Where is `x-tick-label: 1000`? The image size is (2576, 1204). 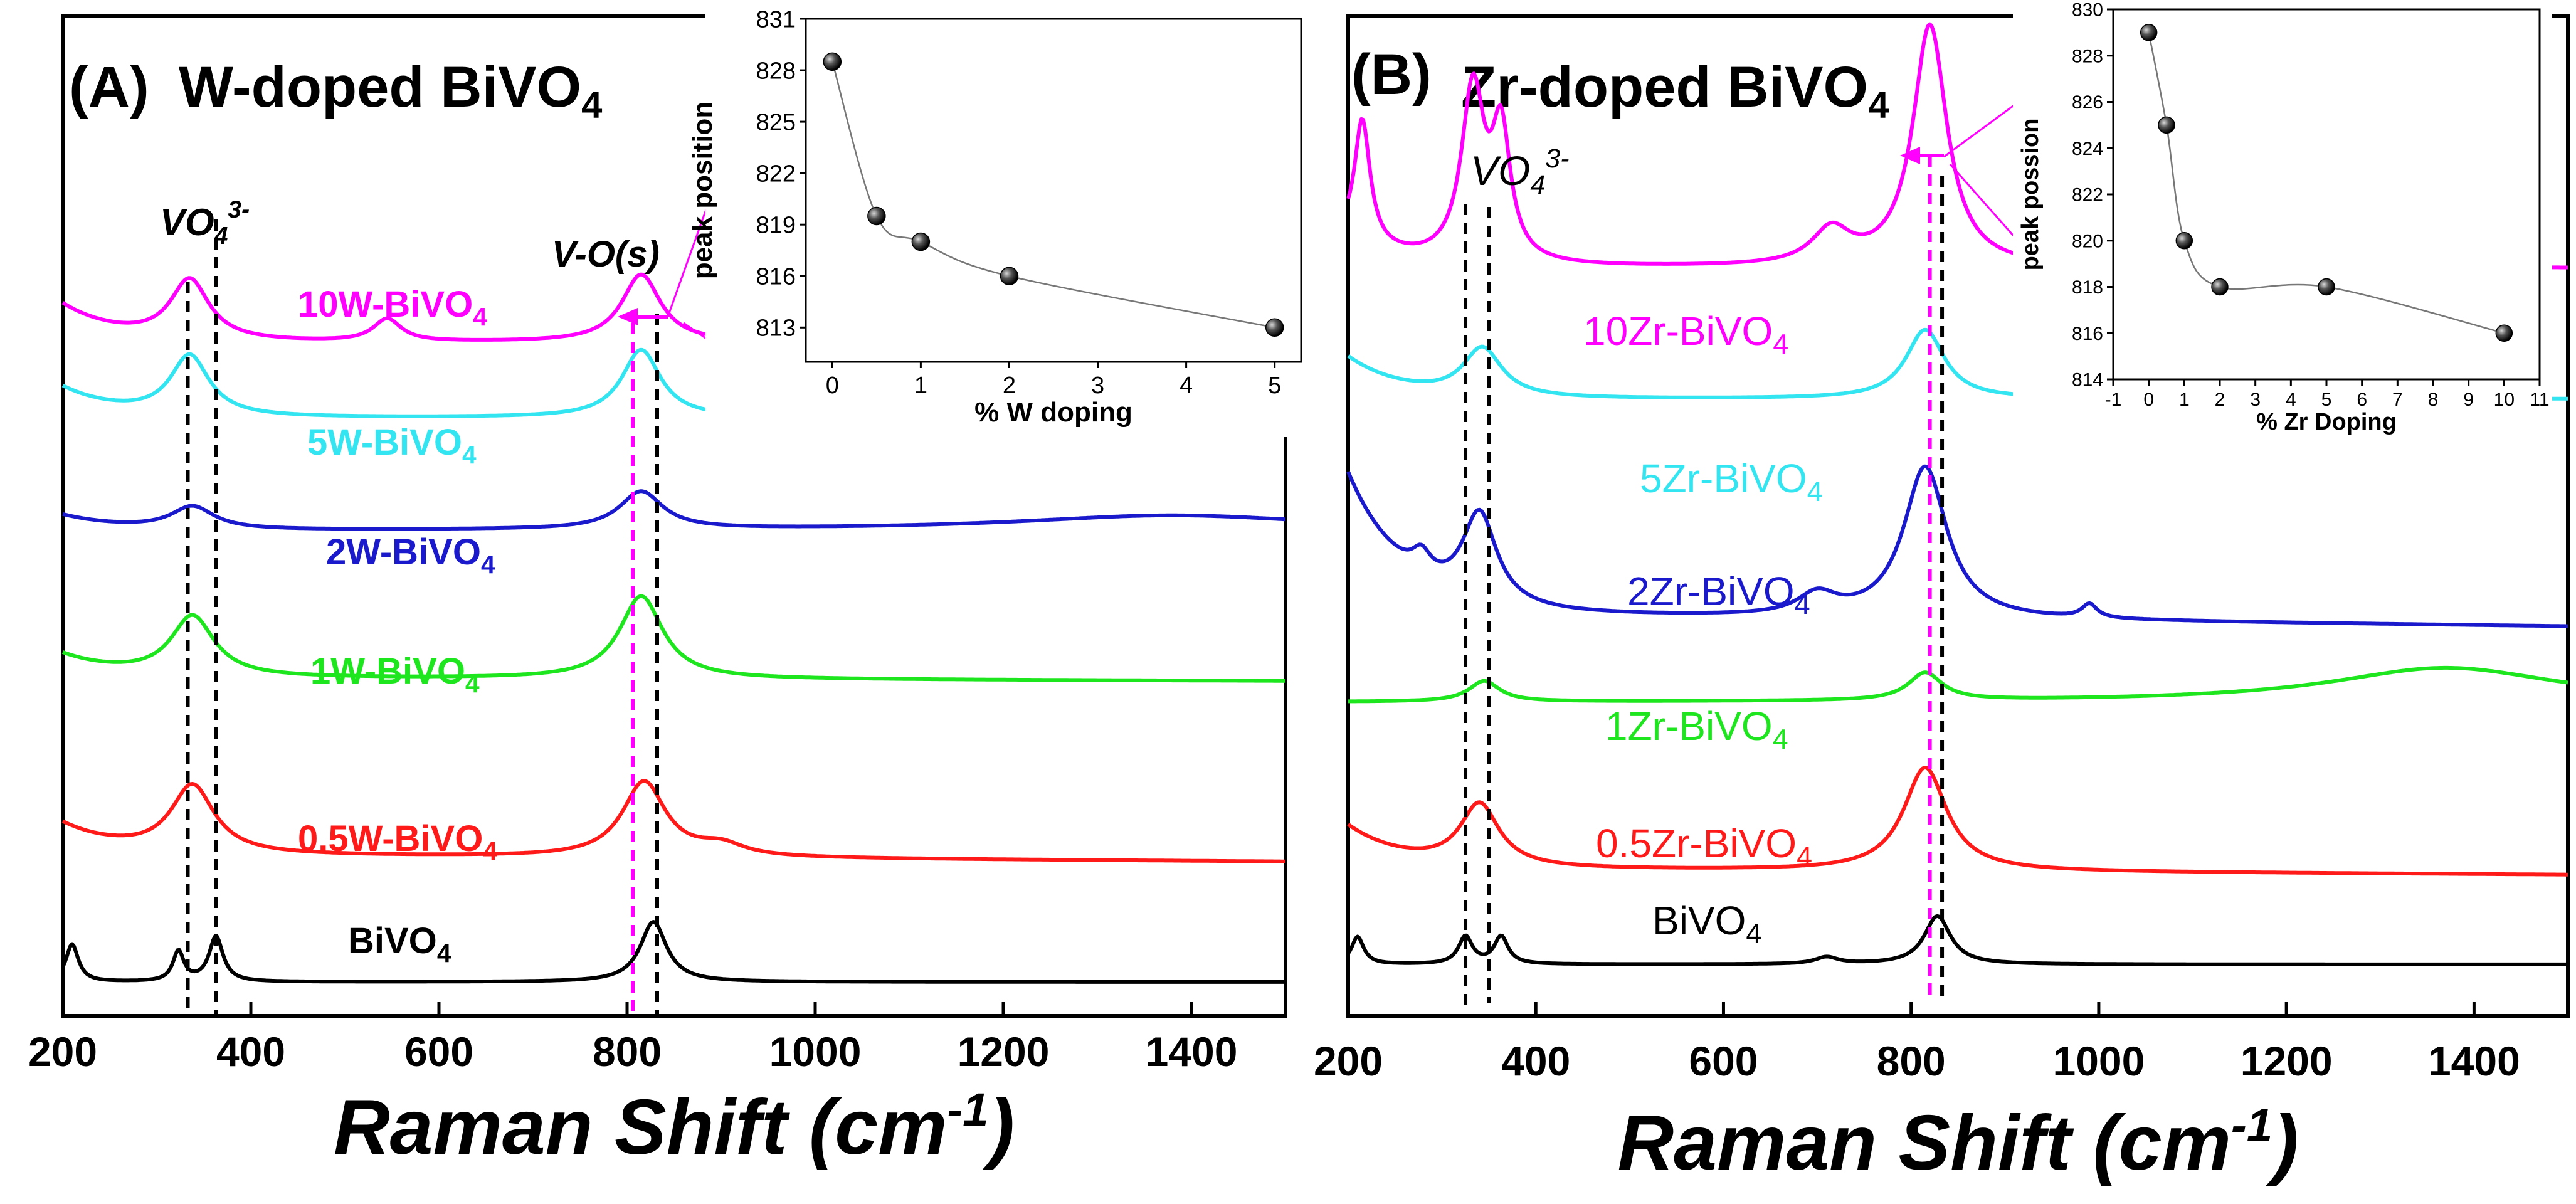
x-tick-label: 1000 is located at coordinates (815, 1051).